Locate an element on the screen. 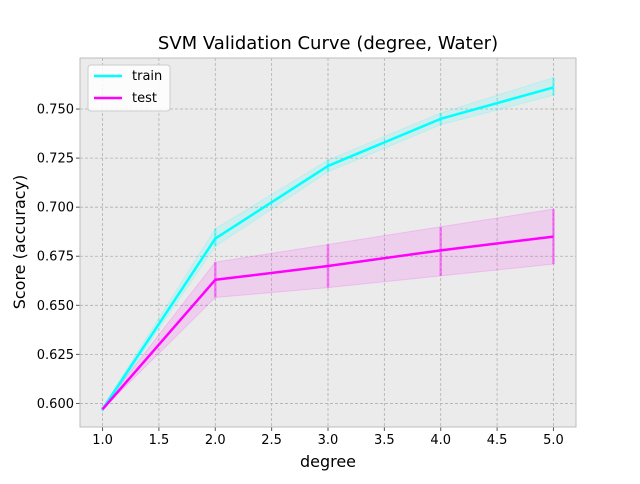 This screenshot has height=484, width=640. y-tick-label: 0.725 is located at coordinates (55, 159).